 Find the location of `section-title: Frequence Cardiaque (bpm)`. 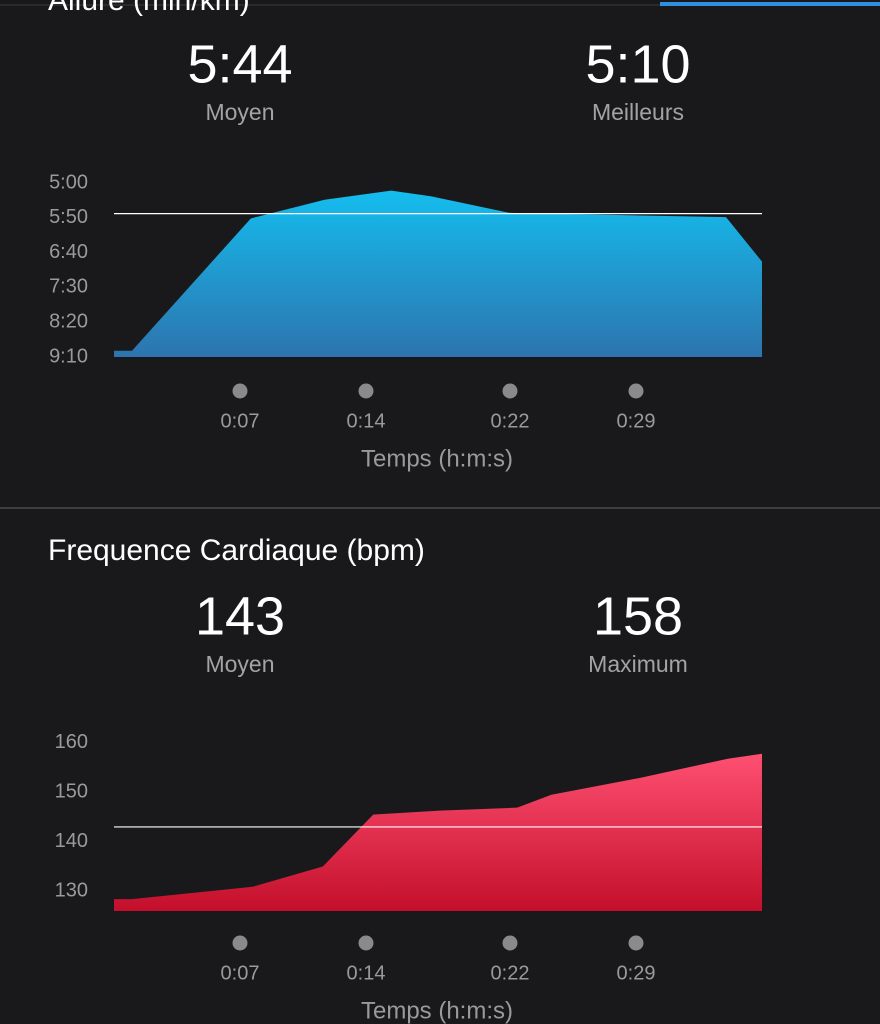

section-title: Frequence Cardiaque (bpm) is located at coordinates (236, 550).